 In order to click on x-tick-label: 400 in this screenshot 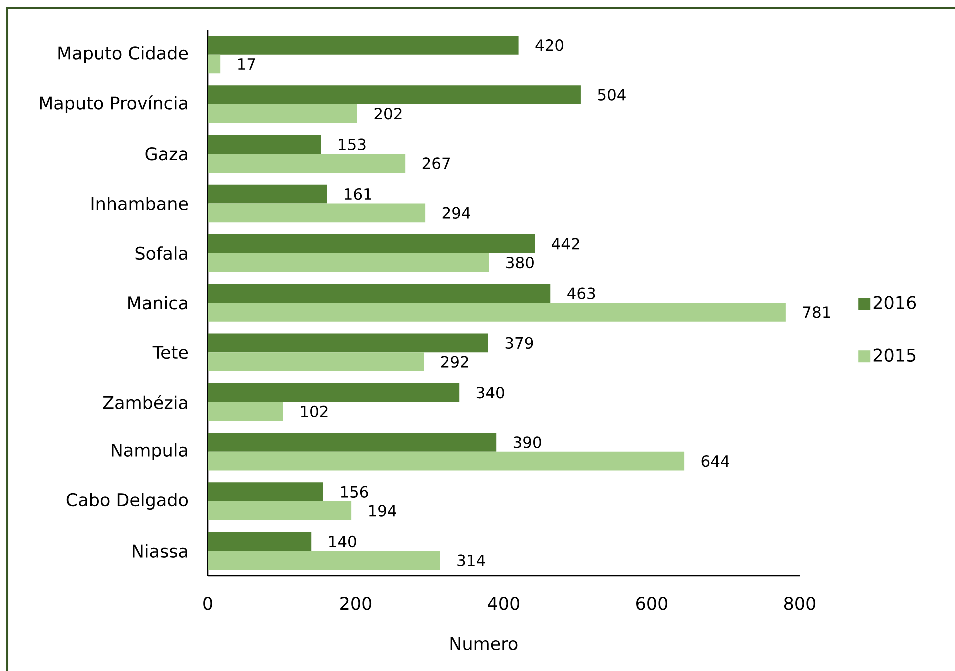, I will do `click(504, 603)`.